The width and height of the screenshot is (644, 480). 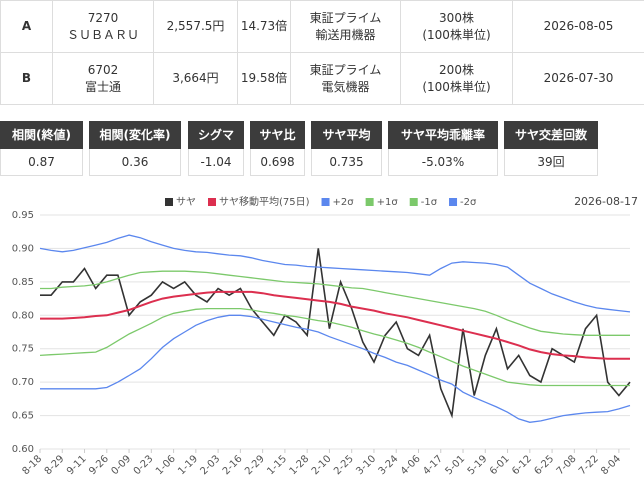 What do you see at coordinates (23, 315) in the screenshot?
I see `y-tick-label: 0.80` at bounding box center [23, 315].